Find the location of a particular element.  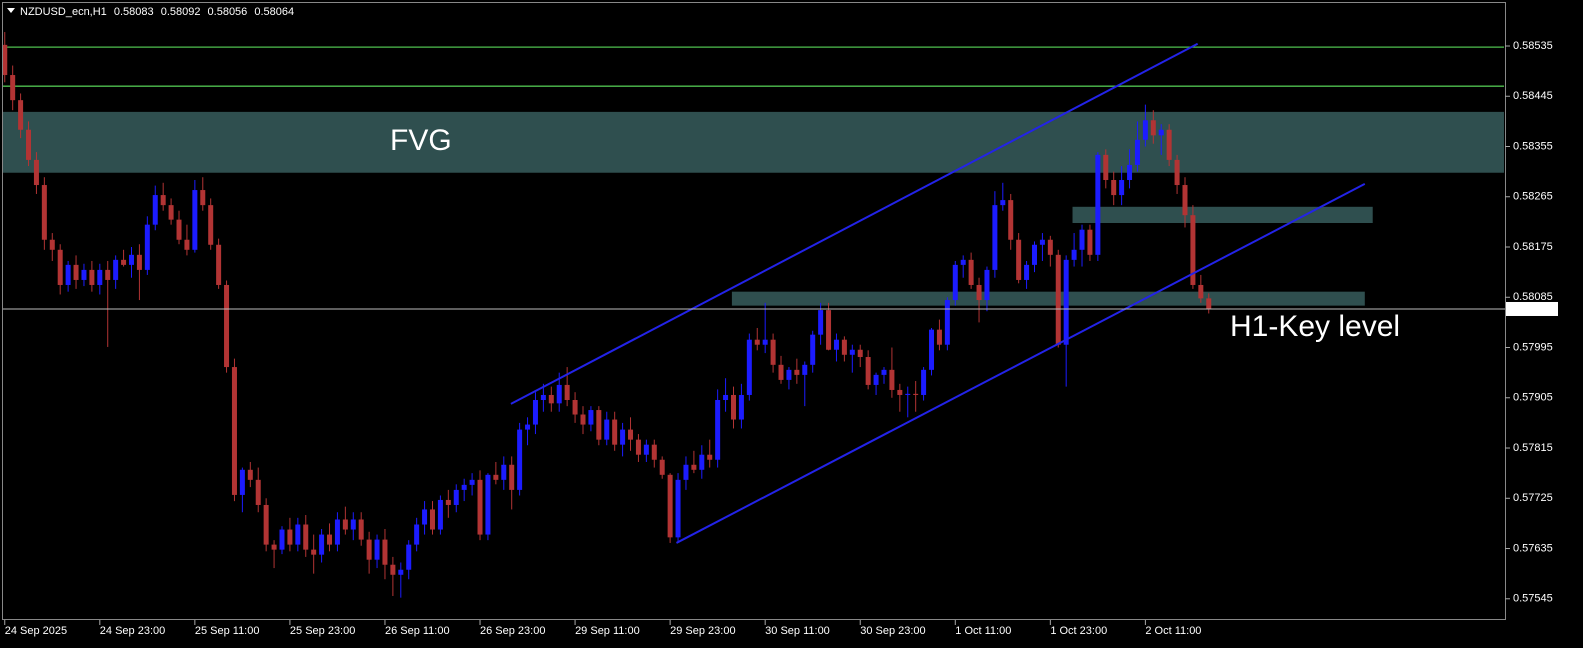

x-tick-label: 30 Sep 11:00 is located at coordinates (797, 631).